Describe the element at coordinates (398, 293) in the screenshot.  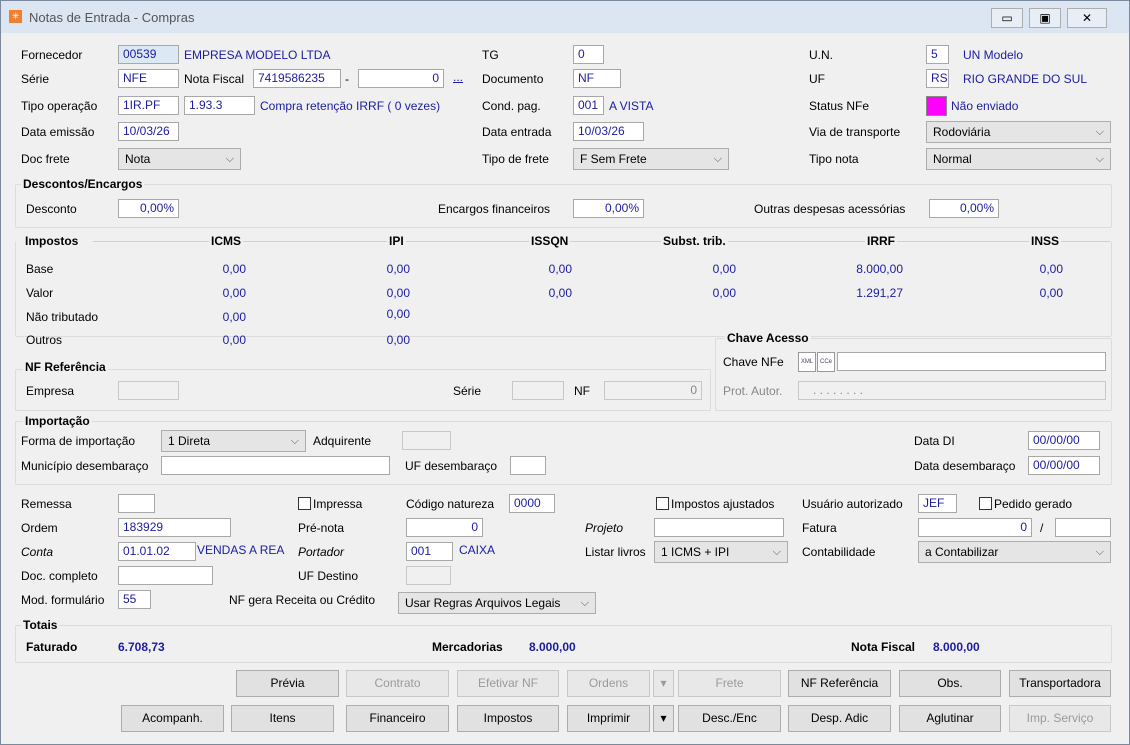
I see `valor-ipi: 0,00` at that location.